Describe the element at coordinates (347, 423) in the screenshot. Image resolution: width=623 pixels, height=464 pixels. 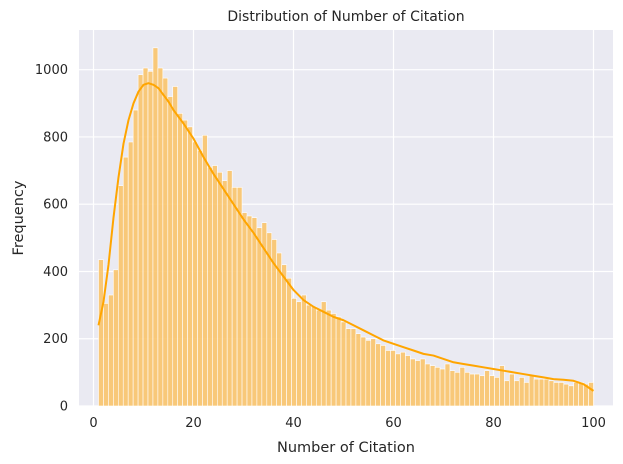
I see `x-axis-ticks: 0 20 40 60 80 100` at that location.